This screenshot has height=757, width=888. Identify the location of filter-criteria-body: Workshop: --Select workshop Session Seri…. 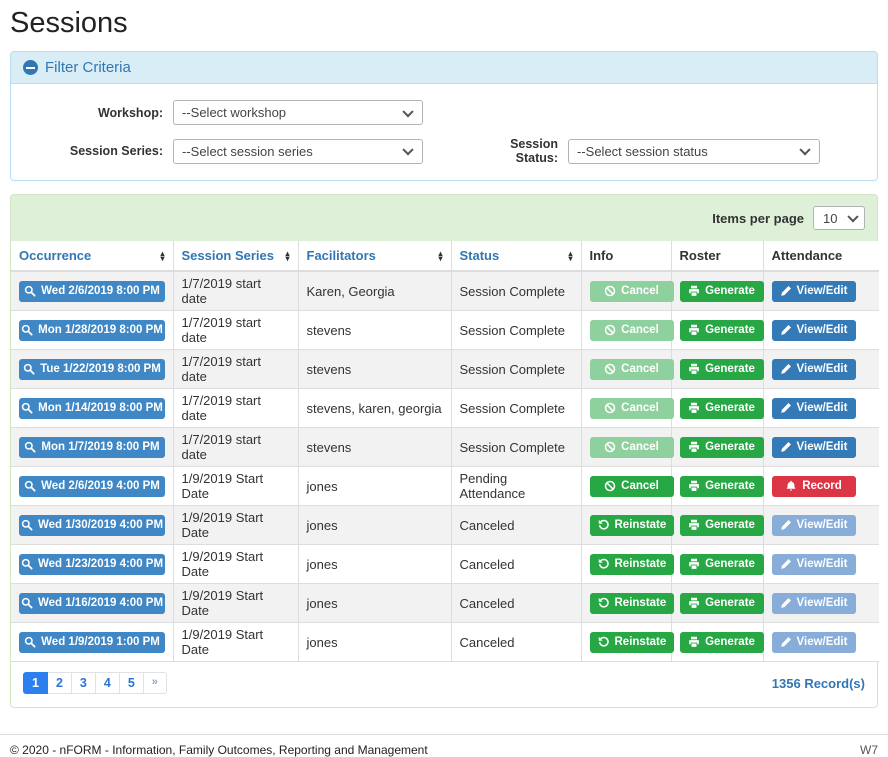
(444, 132).